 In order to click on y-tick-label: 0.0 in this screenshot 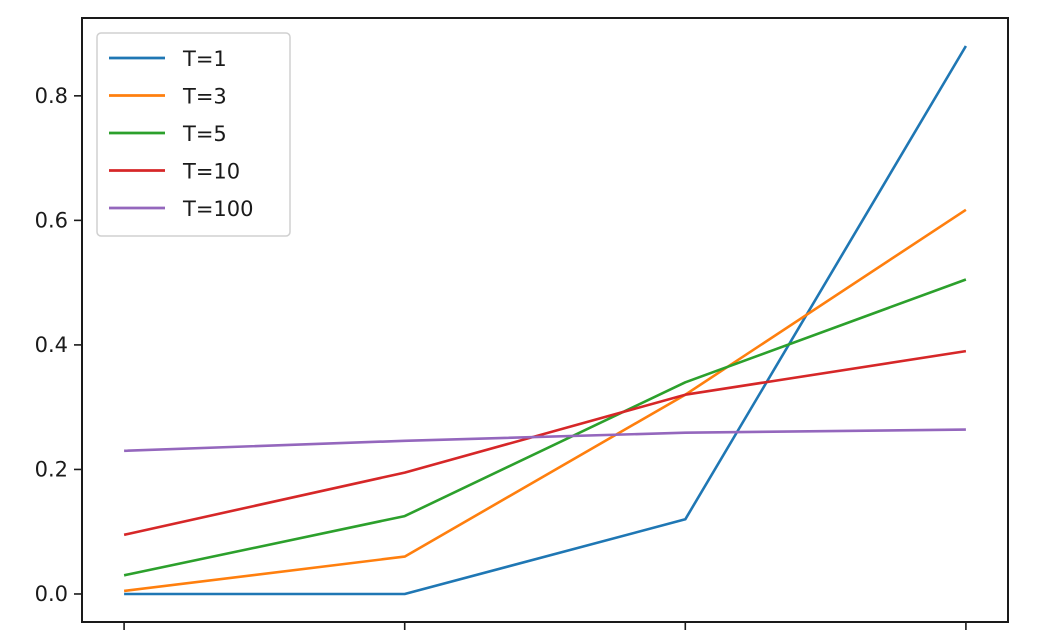, I will do `click(51, 594)`.